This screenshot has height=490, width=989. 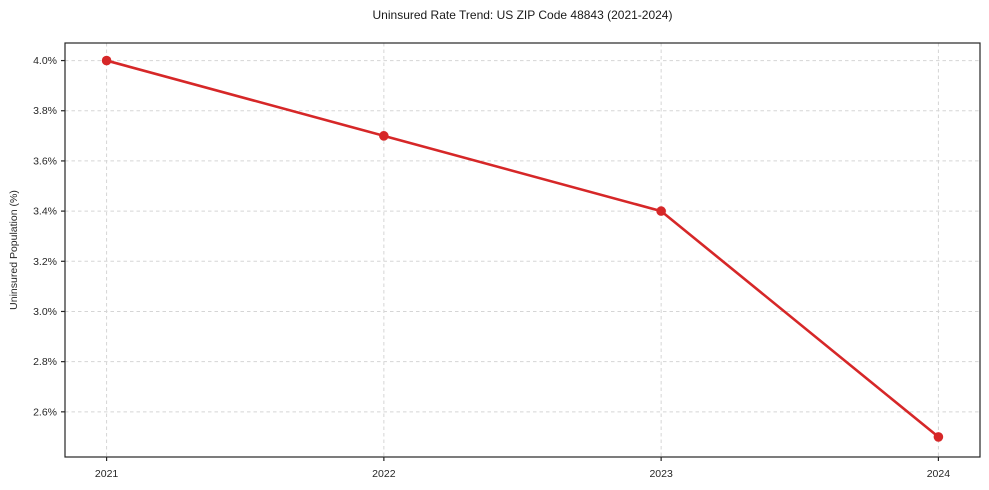 I want to click on x-tick-label: 2024, so click(x=939, y=474).